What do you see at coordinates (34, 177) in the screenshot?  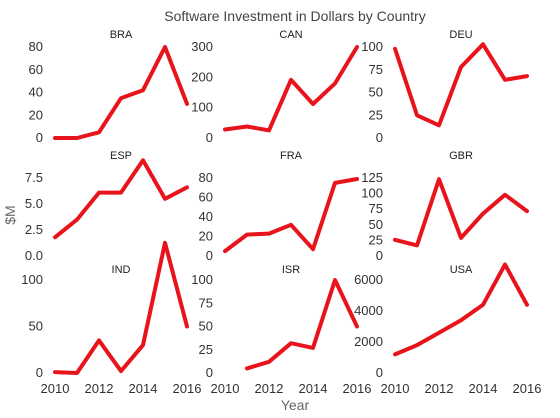 I see `y-tick-label: 7.5` at bounding box center [34, 177].